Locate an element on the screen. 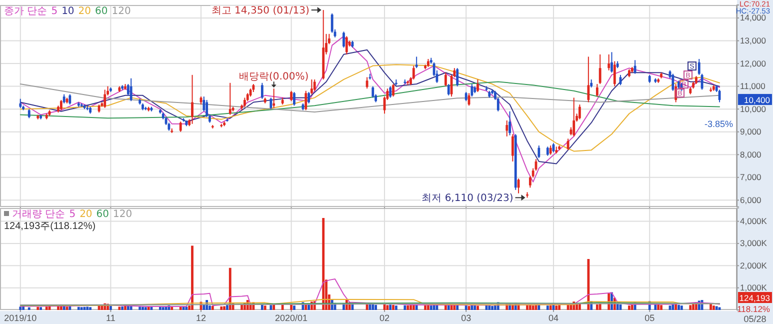  y-tick-label: 8,000 is located at coordinates (751, 154).